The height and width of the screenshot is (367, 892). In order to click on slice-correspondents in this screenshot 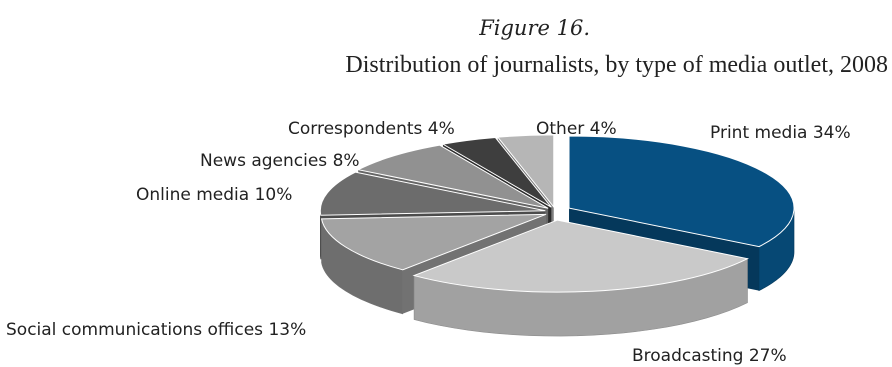, I will do `click(496, 172)`.